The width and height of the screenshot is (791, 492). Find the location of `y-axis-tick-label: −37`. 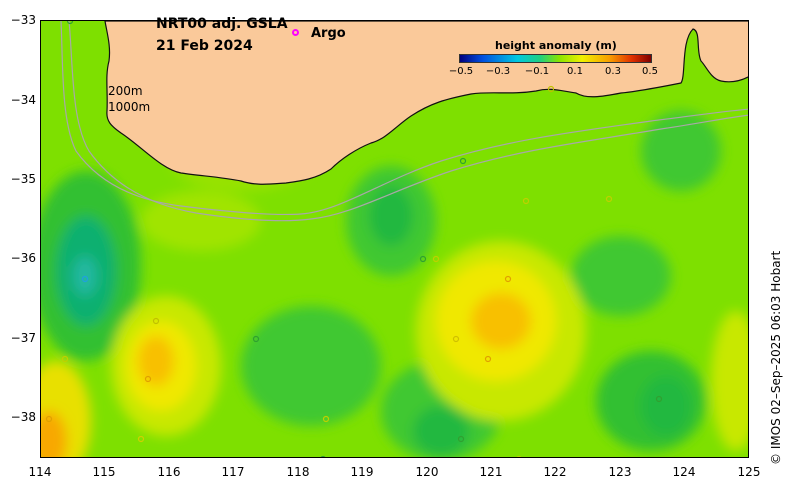

y-axis-tick-label: −37 is located at coordinates (23, 338).